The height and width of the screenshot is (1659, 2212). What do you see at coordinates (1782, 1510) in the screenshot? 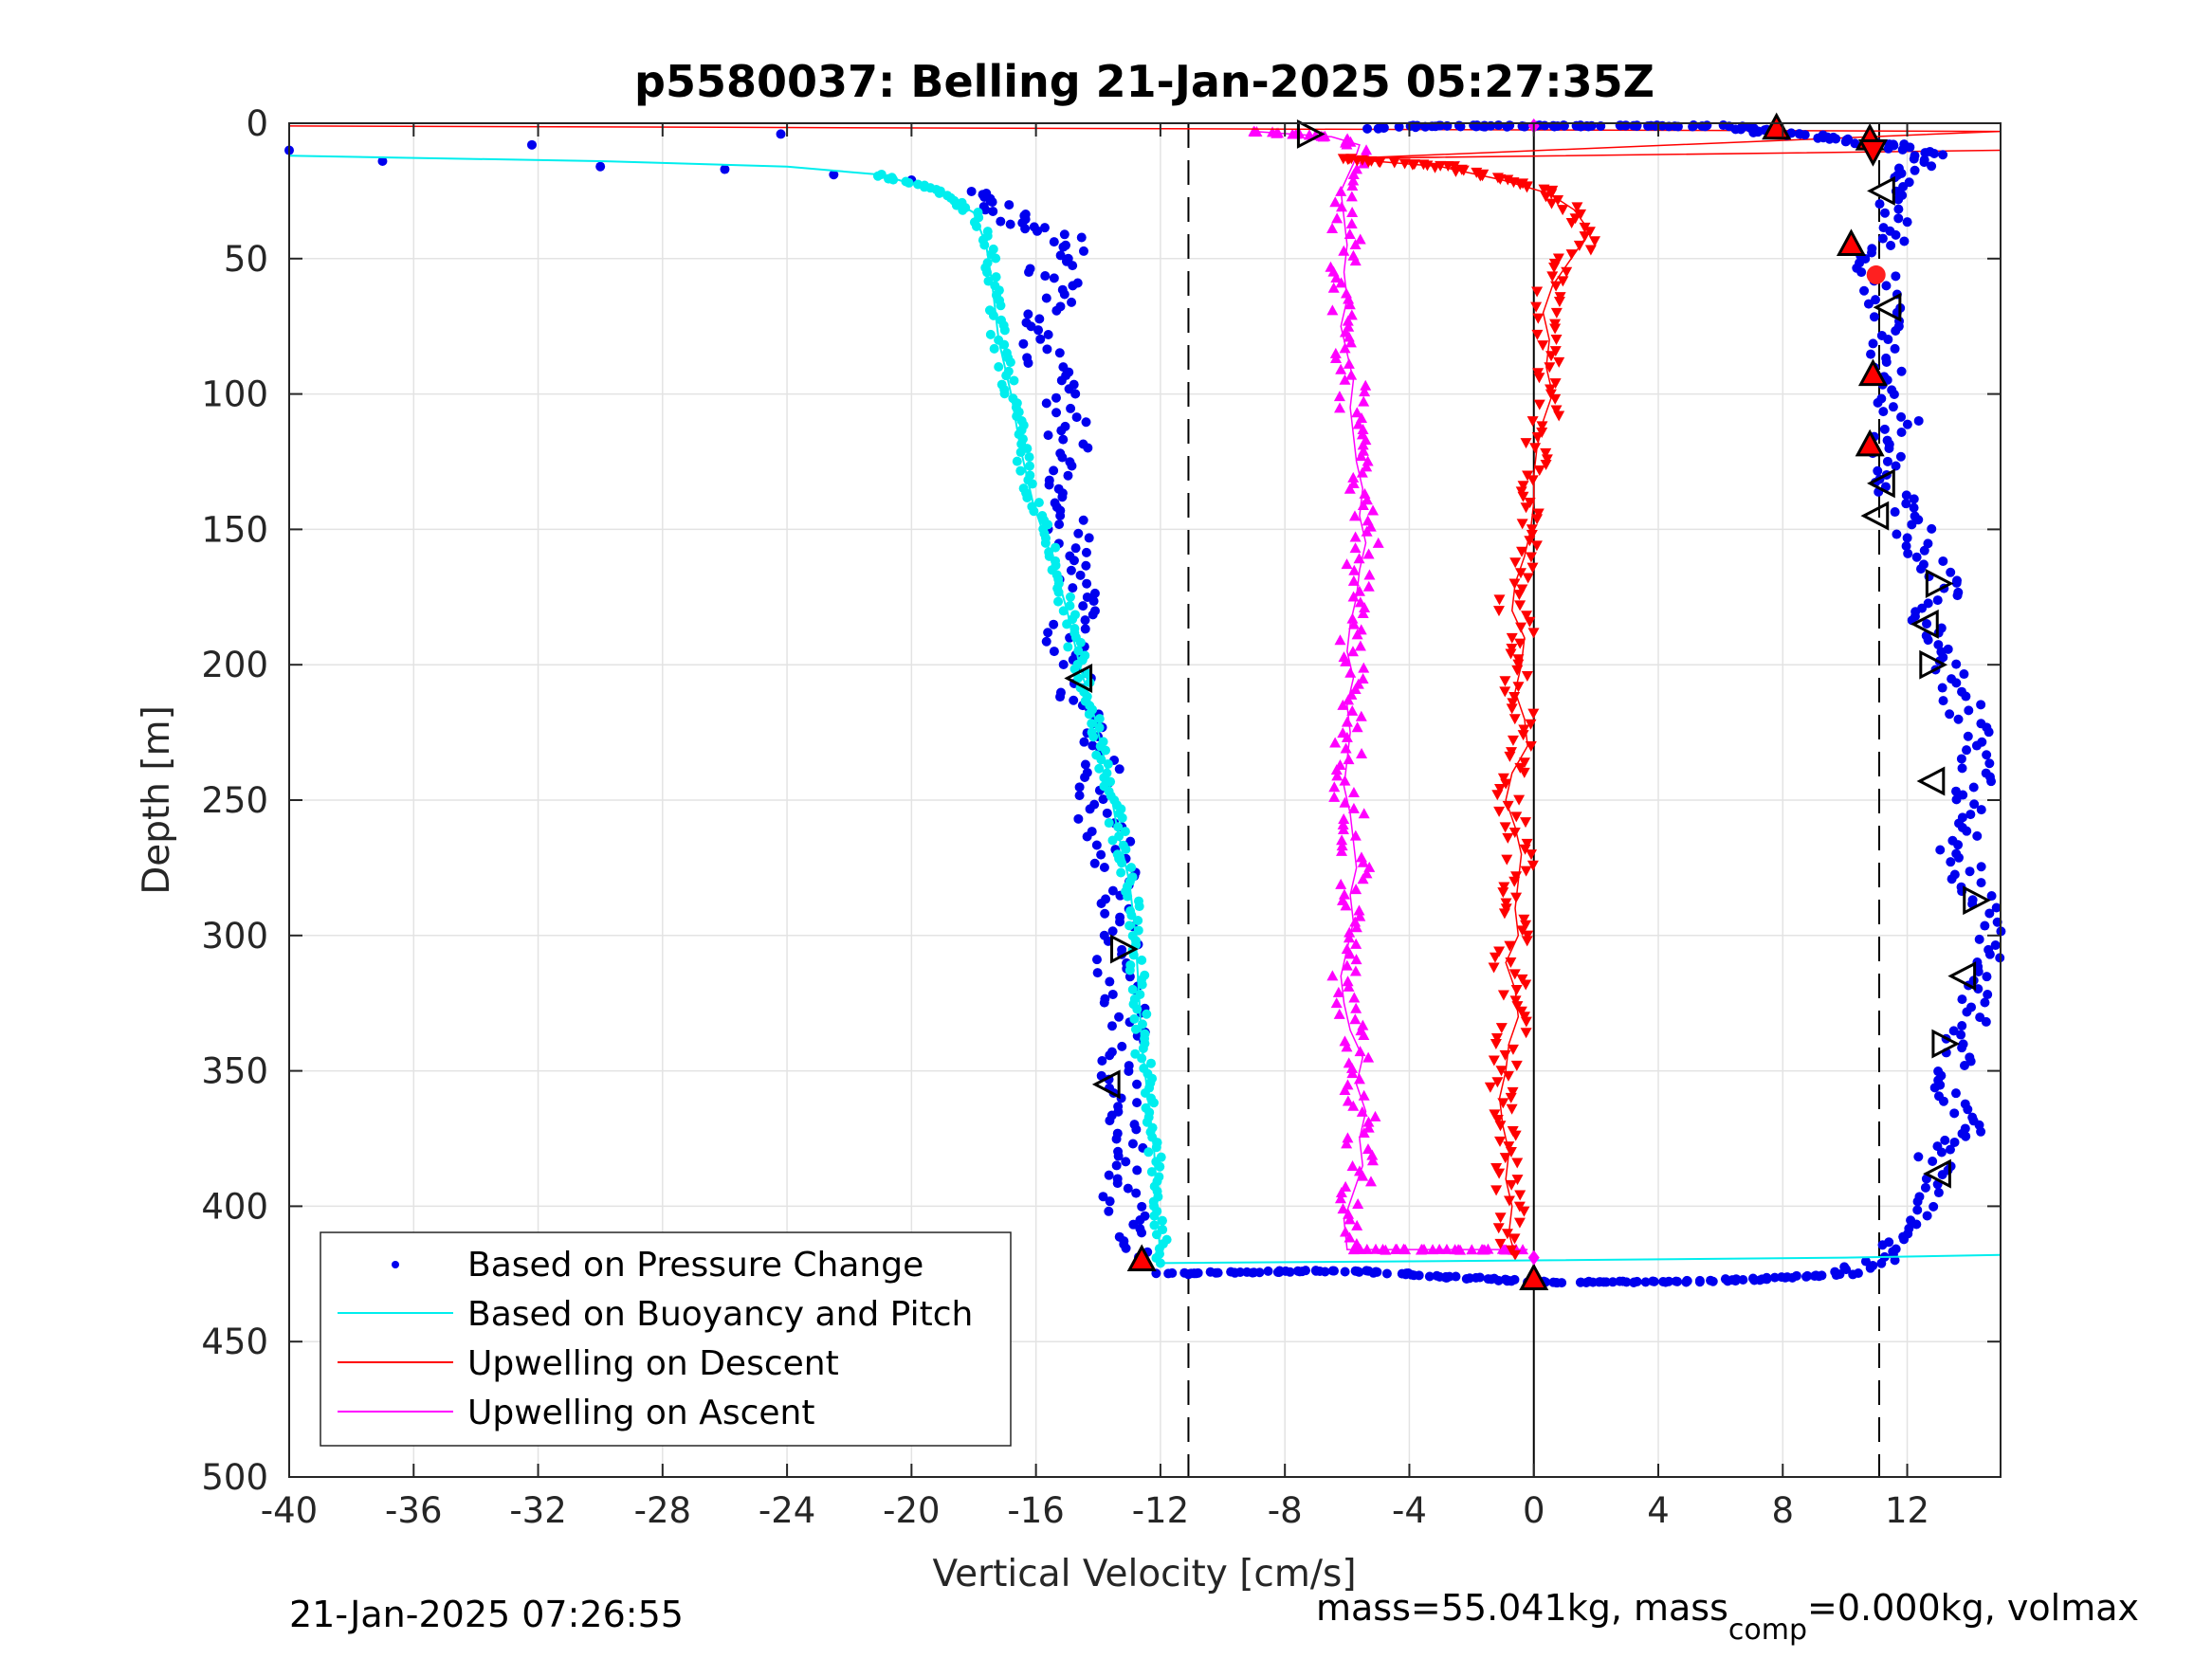
I see `x-tick-label: 8` at bounding box center [1782, 1510].